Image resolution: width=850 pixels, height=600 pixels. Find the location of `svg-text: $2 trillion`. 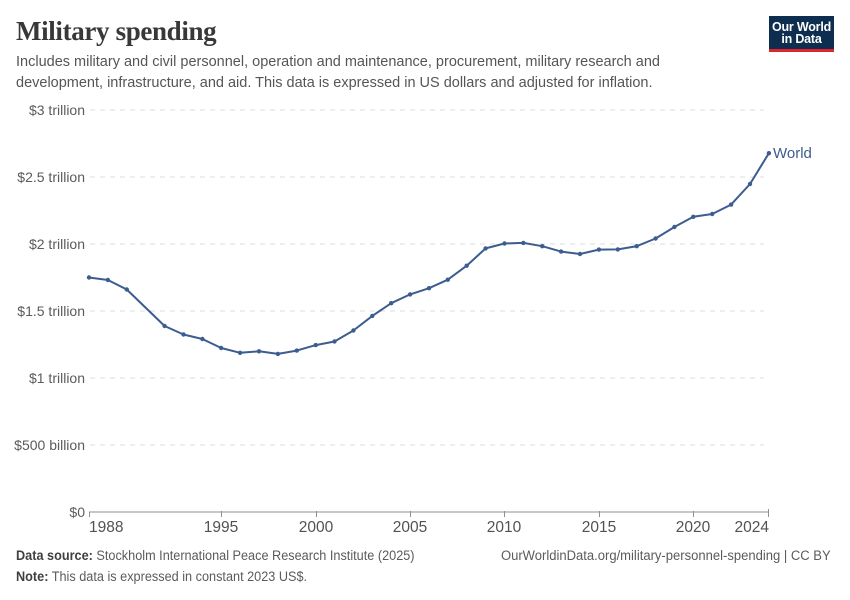

svg-text: $2 trillion is located at coordinates (57, 244).